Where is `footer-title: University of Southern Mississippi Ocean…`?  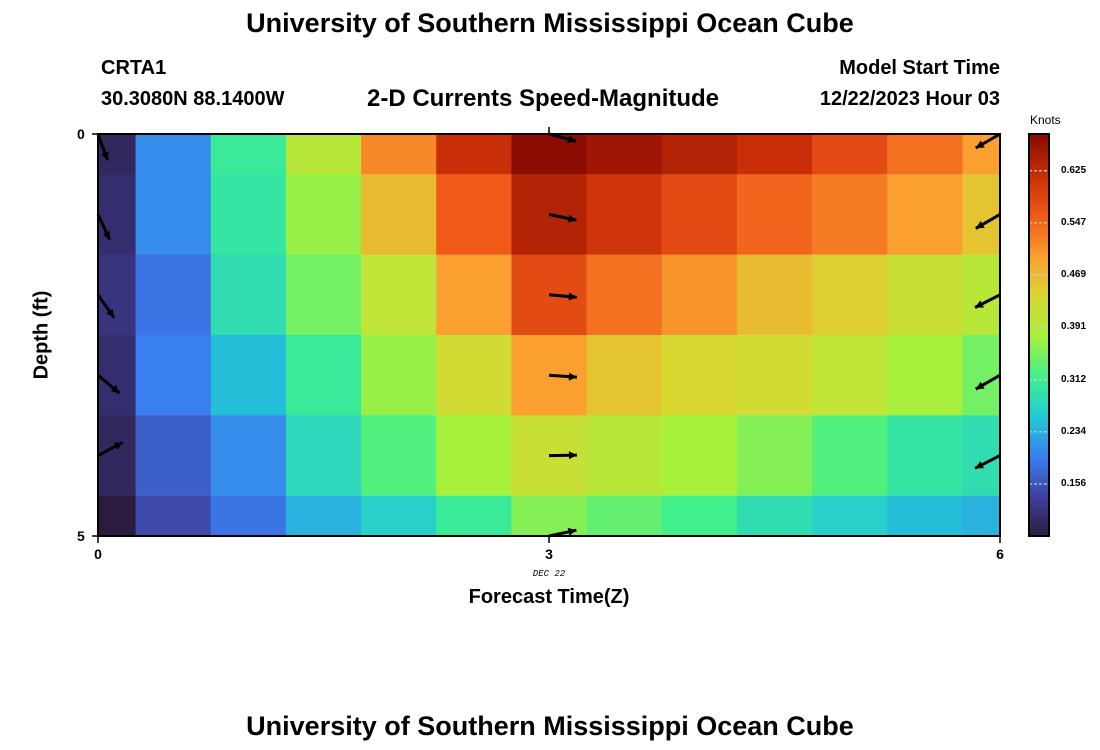 footer-title: University of Southern Mississippi Ocean… is located at coordinates (550, 726).